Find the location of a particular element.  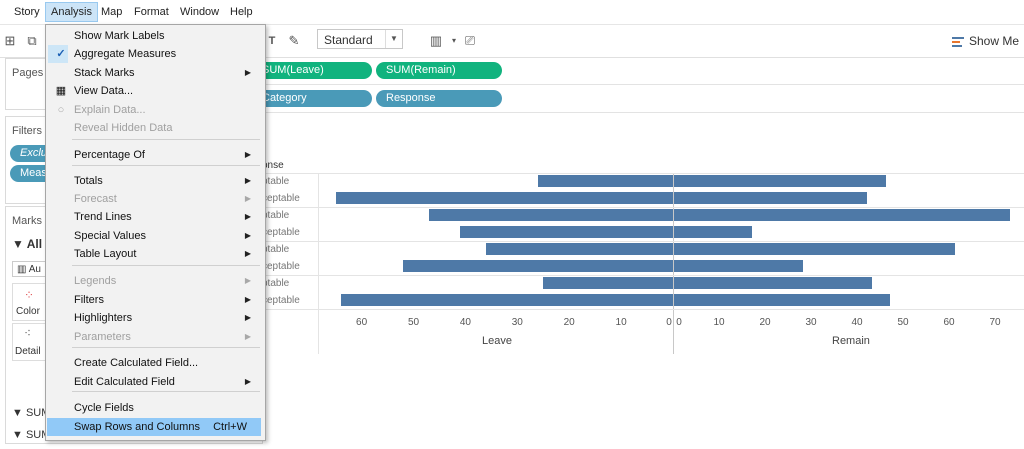

menu-item-percentage-of: Percentage Of ▶ is located at coordinates (155, 155).